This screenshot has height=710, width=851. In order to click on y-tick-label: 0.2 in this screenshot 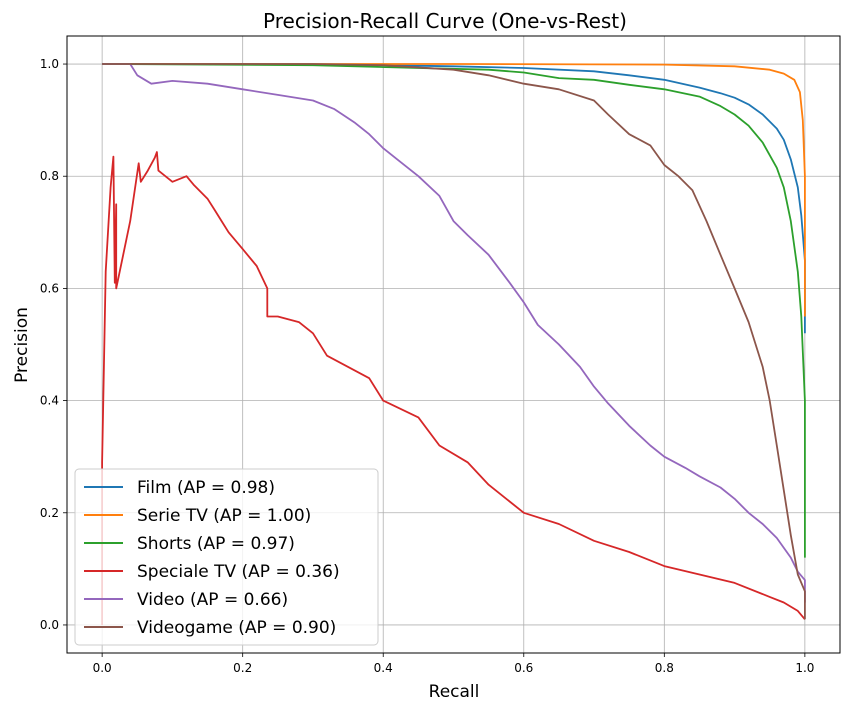, I will do `click(49, 513)`.